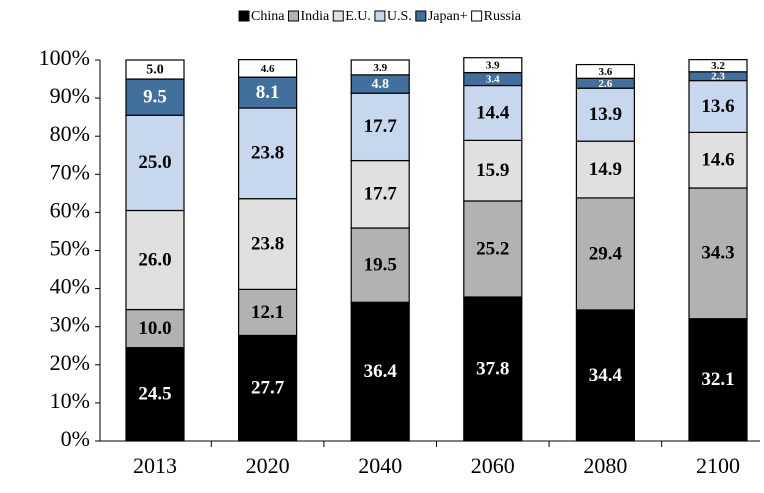  What do you see at coordinates (70, 171) in the screenshot?
I see `y-tick-label: 70%` at bounding box center [70, 171].